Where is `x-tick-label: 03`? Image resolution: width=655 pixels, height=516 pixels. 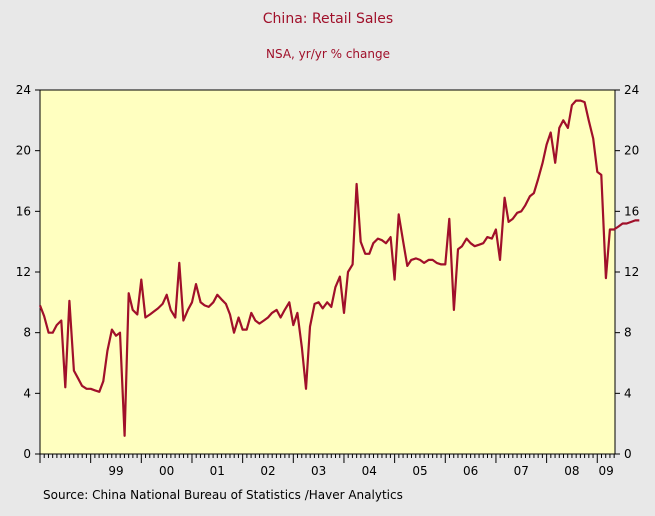
x-tick-label: 03 is located at coordinates (318, 471).